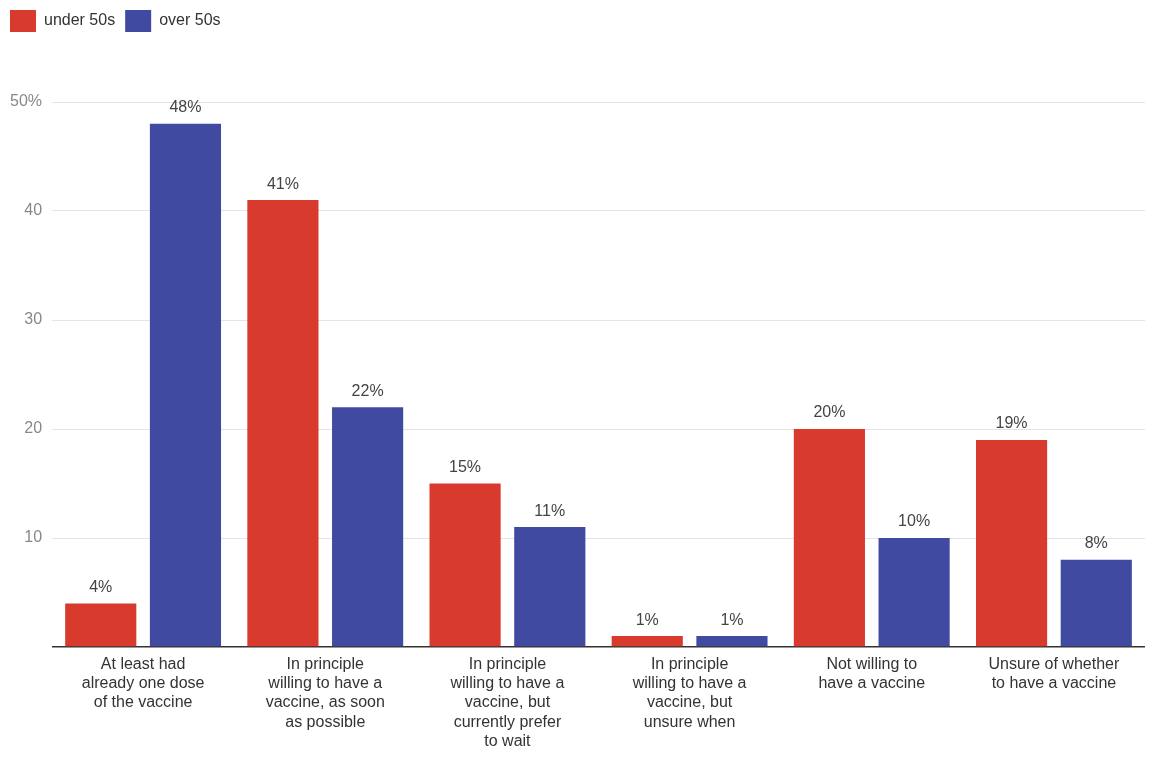 The height and width of the screenshot is (759, 1151). Describe the element at coordinates (829, 412) in the screenshot. I see `data-label: 20%` at that location.